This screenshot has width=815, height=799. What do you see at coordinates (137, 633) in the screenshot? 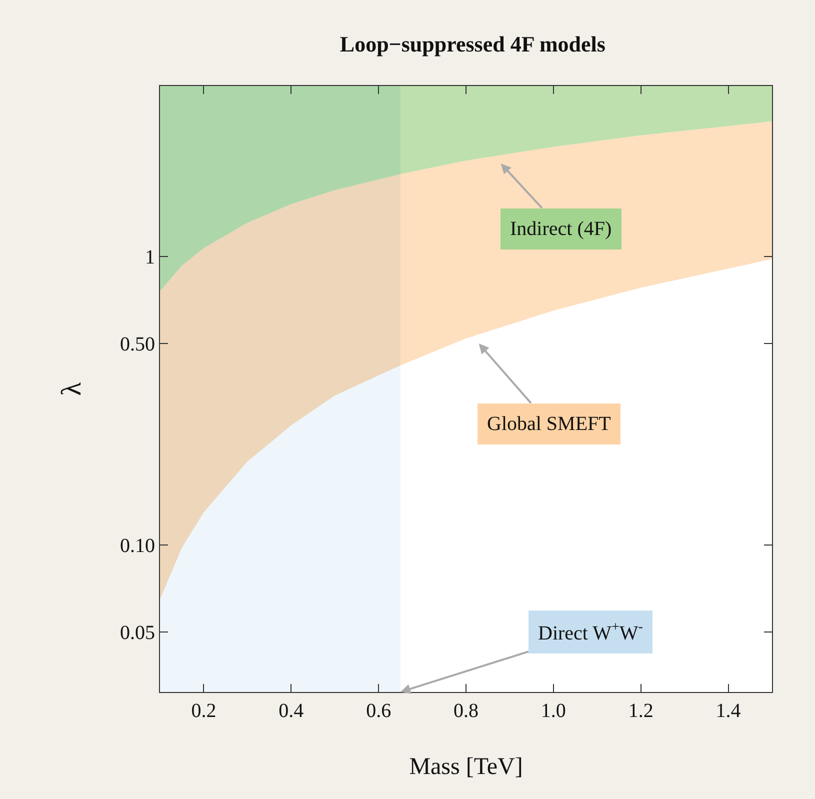
I see `y-tick-label: 0.05` at bounding box center [137, 633].